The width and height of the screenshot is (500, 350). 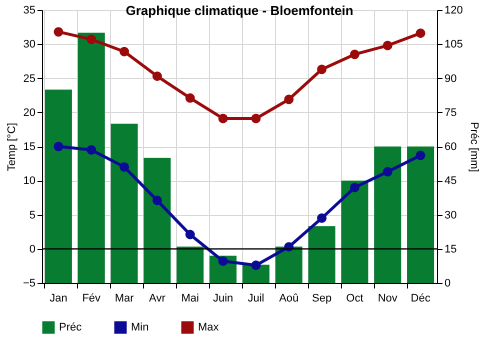 I want to click on legend-label: Préc, so click(x=70, y=328).